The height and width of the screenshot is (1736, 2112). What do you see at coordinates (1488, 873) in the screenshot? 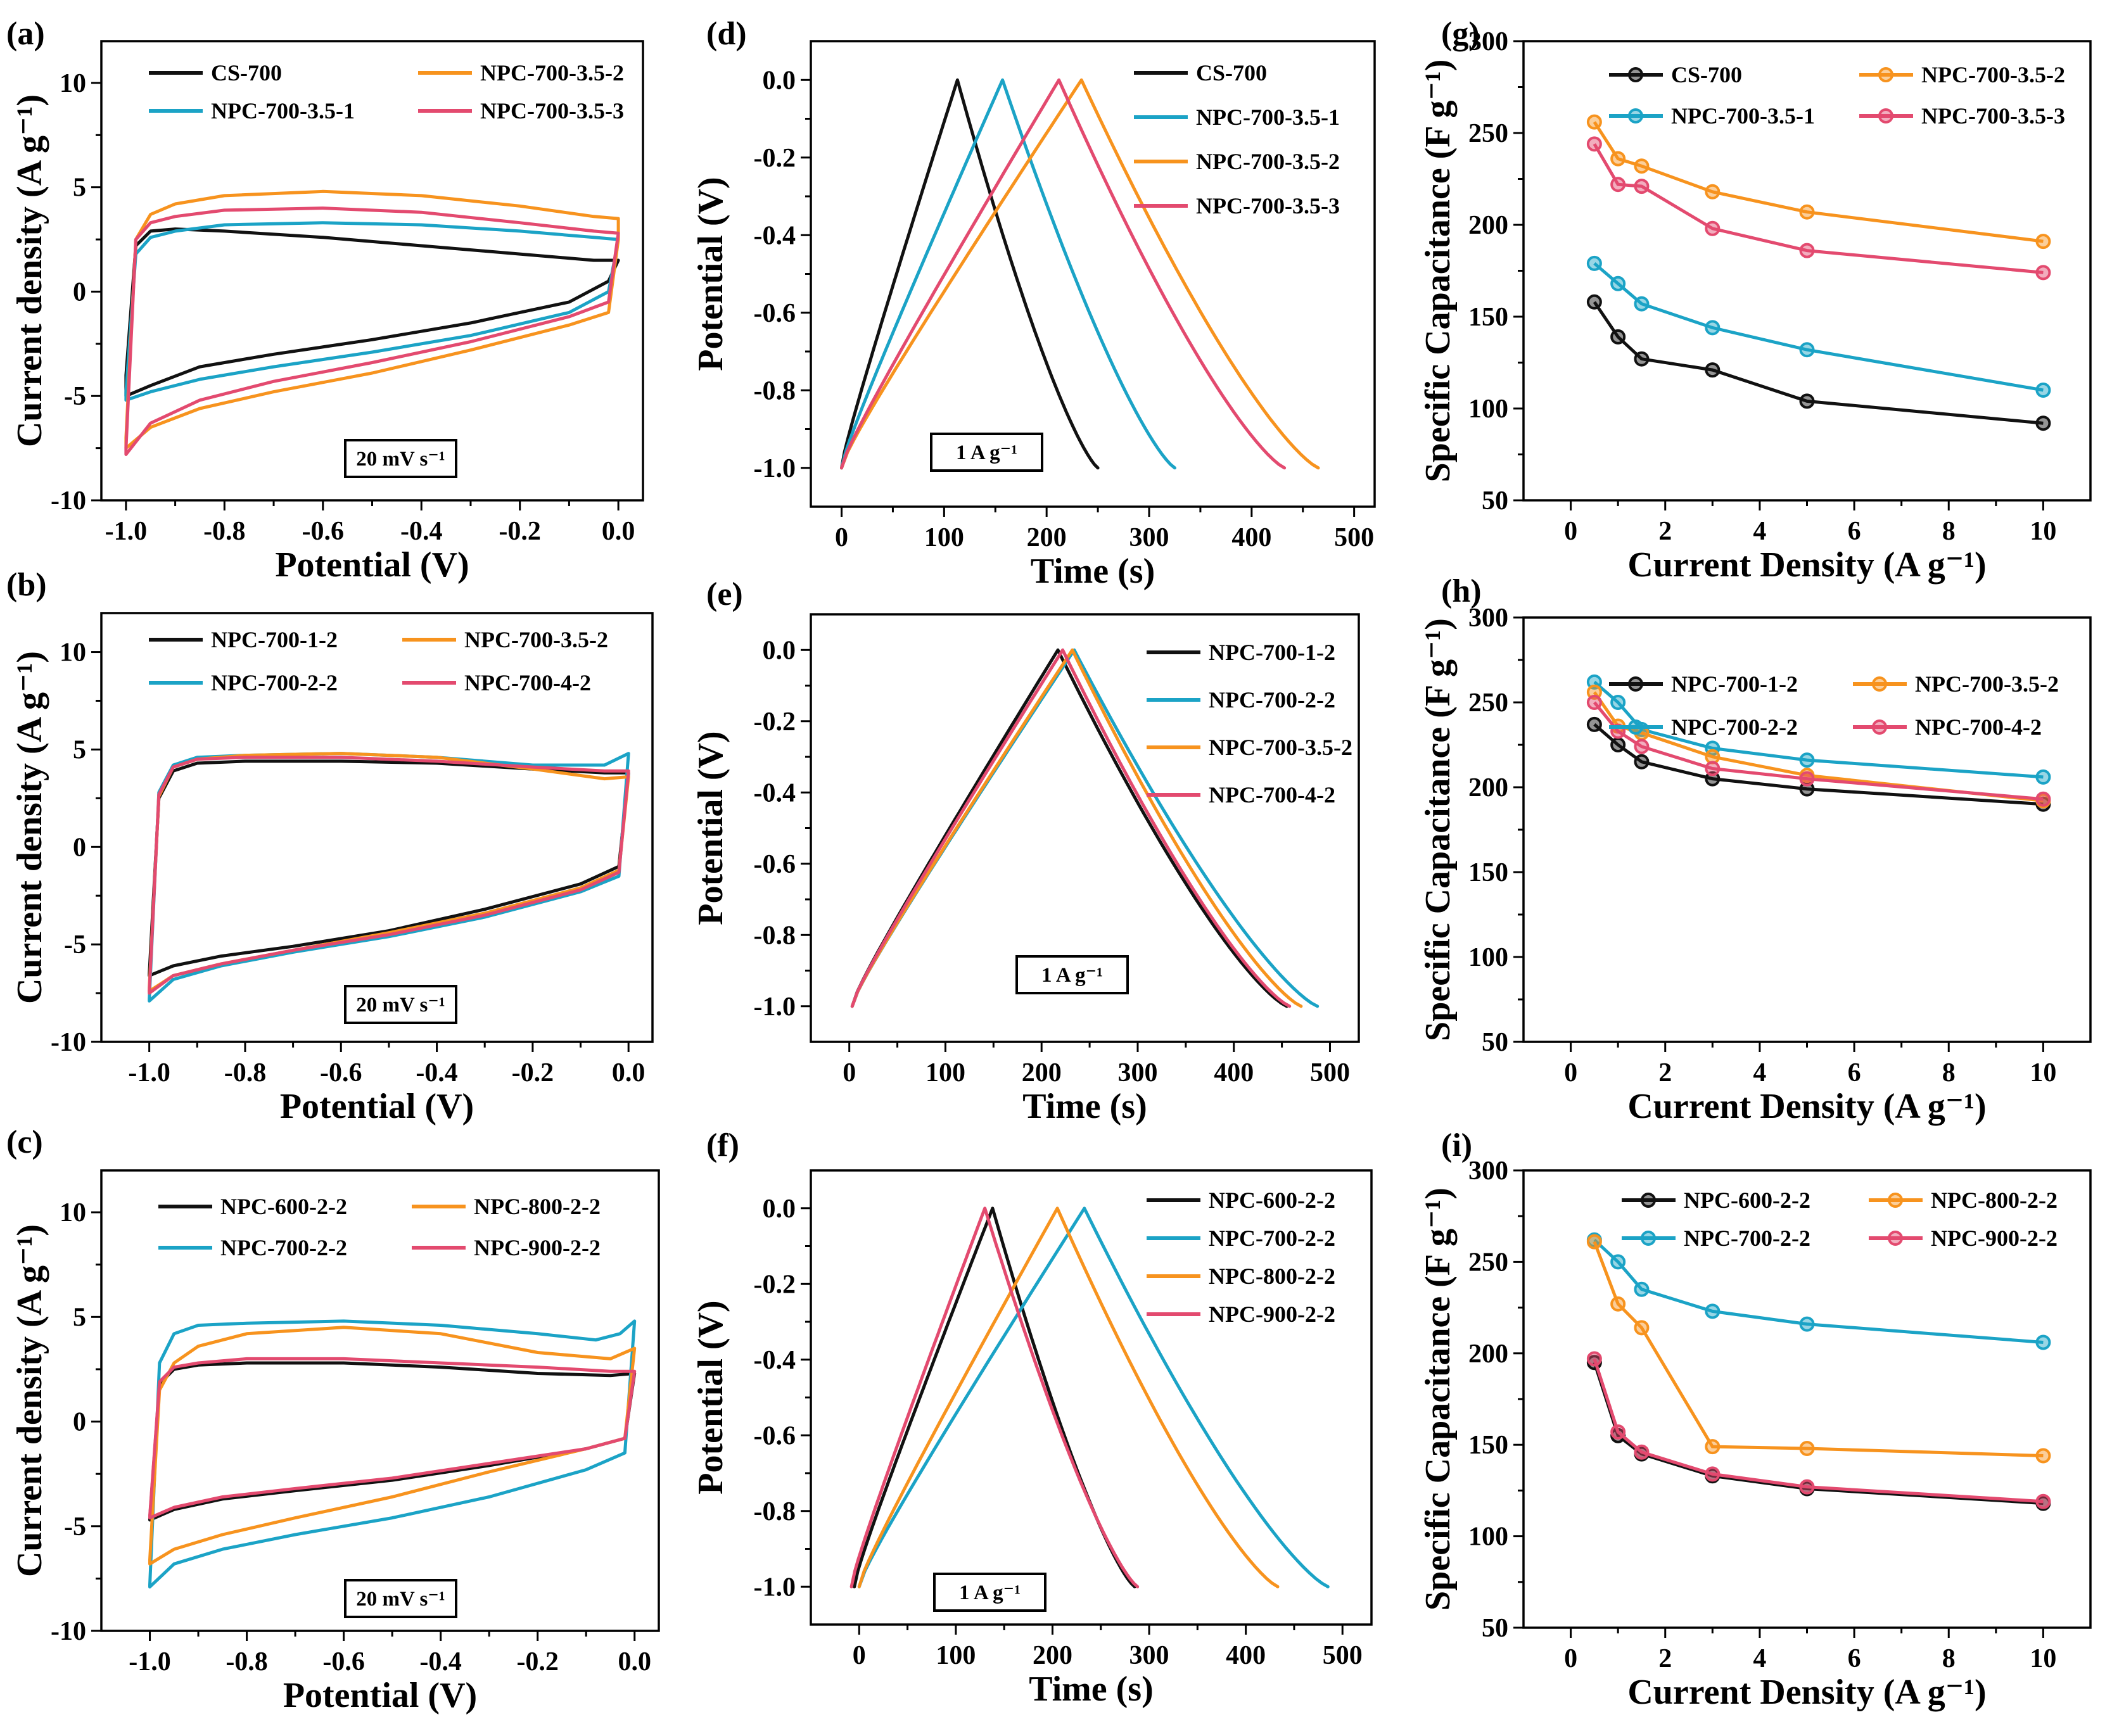
I see `y-tick-label: 150` at bounding box center [1488, 873].